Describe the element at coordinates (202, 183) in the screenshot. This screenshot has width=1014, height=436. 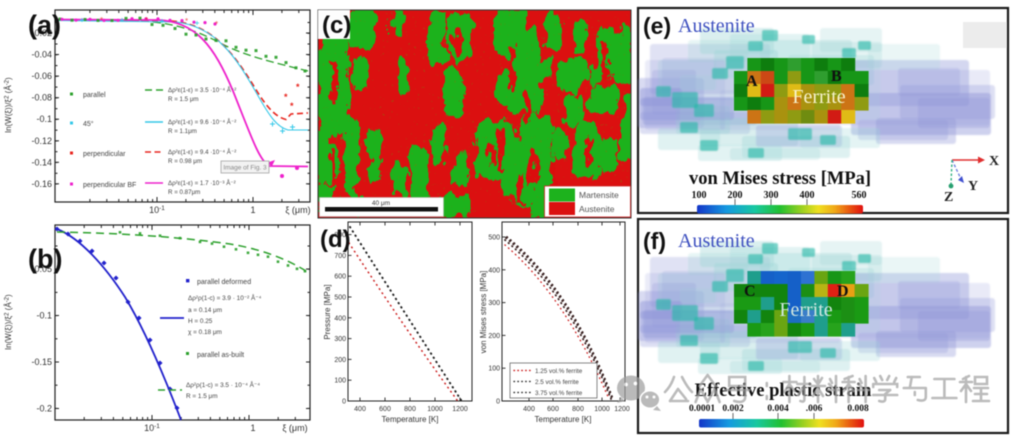
I see `svg-text: Δρ²ε(1-ε) = 1.7 ·10⁻³ Å⁻²` at that location.